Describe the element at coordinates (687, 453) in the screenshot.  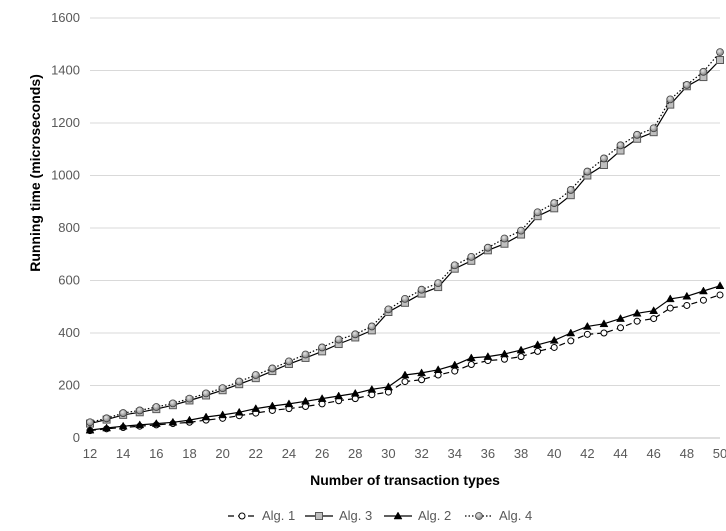
I see `x-tick-label: 48` at that location.